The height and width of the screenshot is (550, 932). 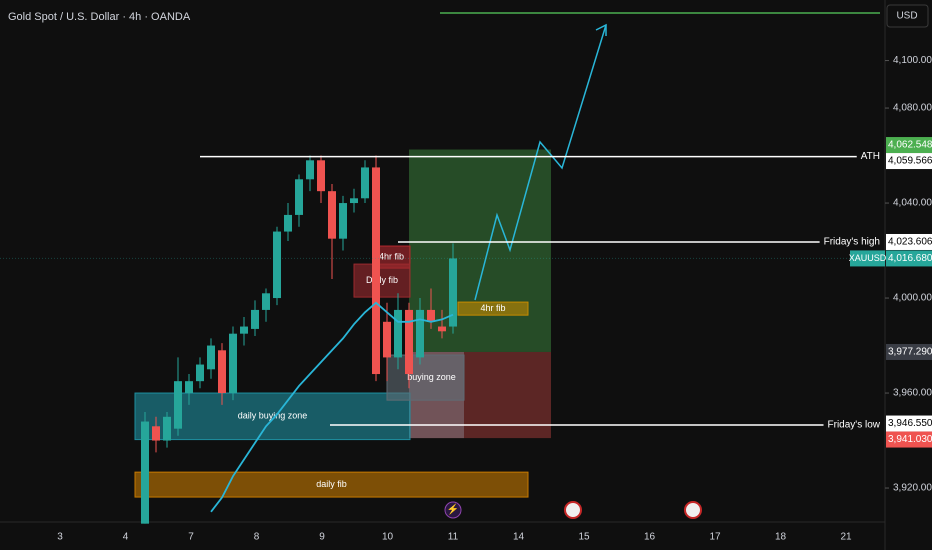 I want to click on price-label: 3,946.550, so click(x=910, y=423).